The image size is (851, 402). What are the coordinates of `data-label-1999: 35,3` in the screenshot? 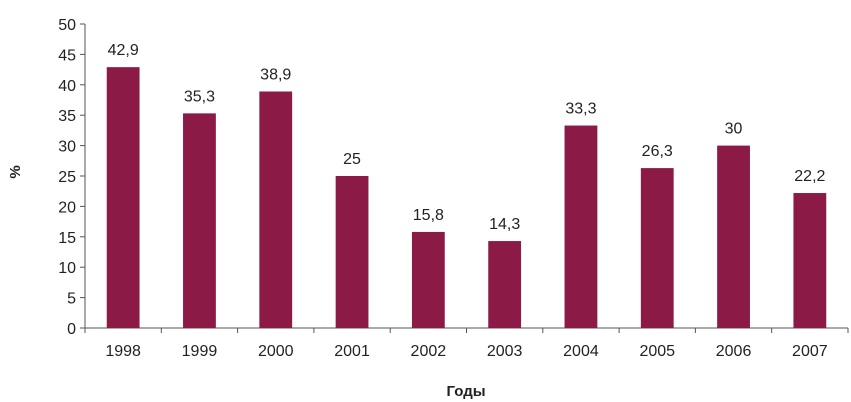 It's located at (199, 96).